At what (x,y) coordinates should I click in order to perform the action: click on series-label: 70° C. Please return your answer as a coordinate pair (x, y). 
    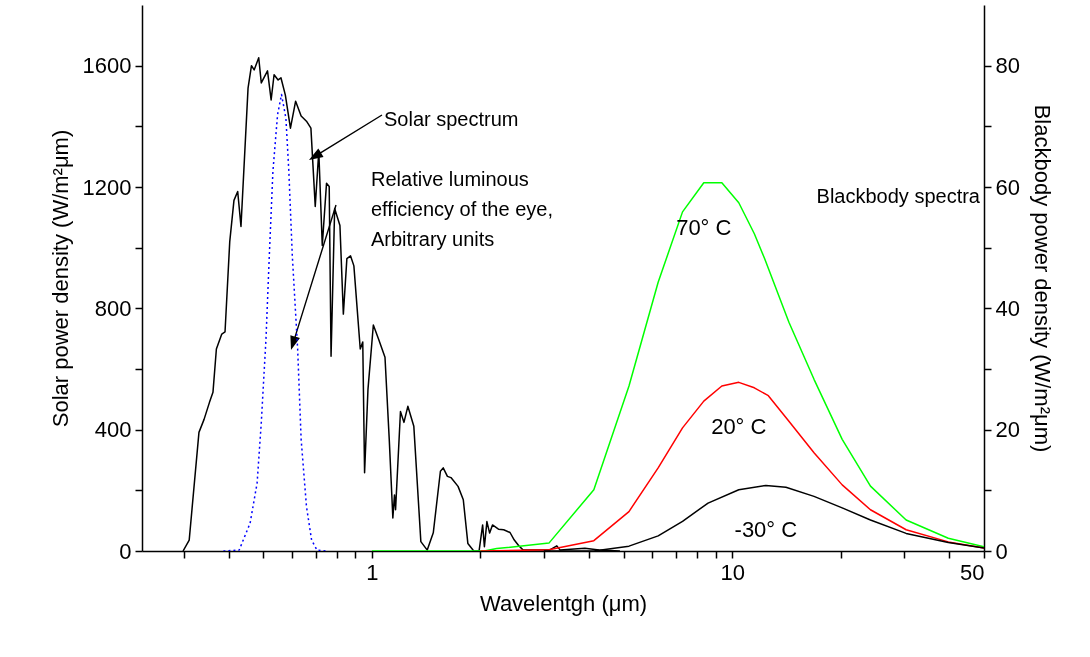
    Looking at the image, I should click on (704, 227).